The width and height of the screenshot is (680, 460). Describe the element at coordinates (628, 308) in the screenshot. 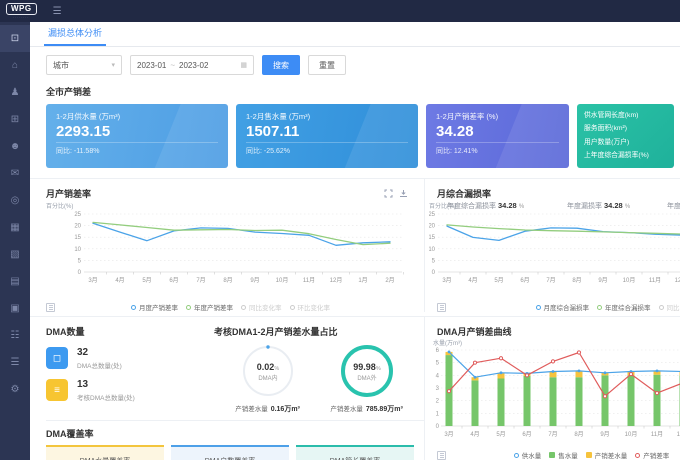

I see `legend-label: 年度综合漏损率` at that location.